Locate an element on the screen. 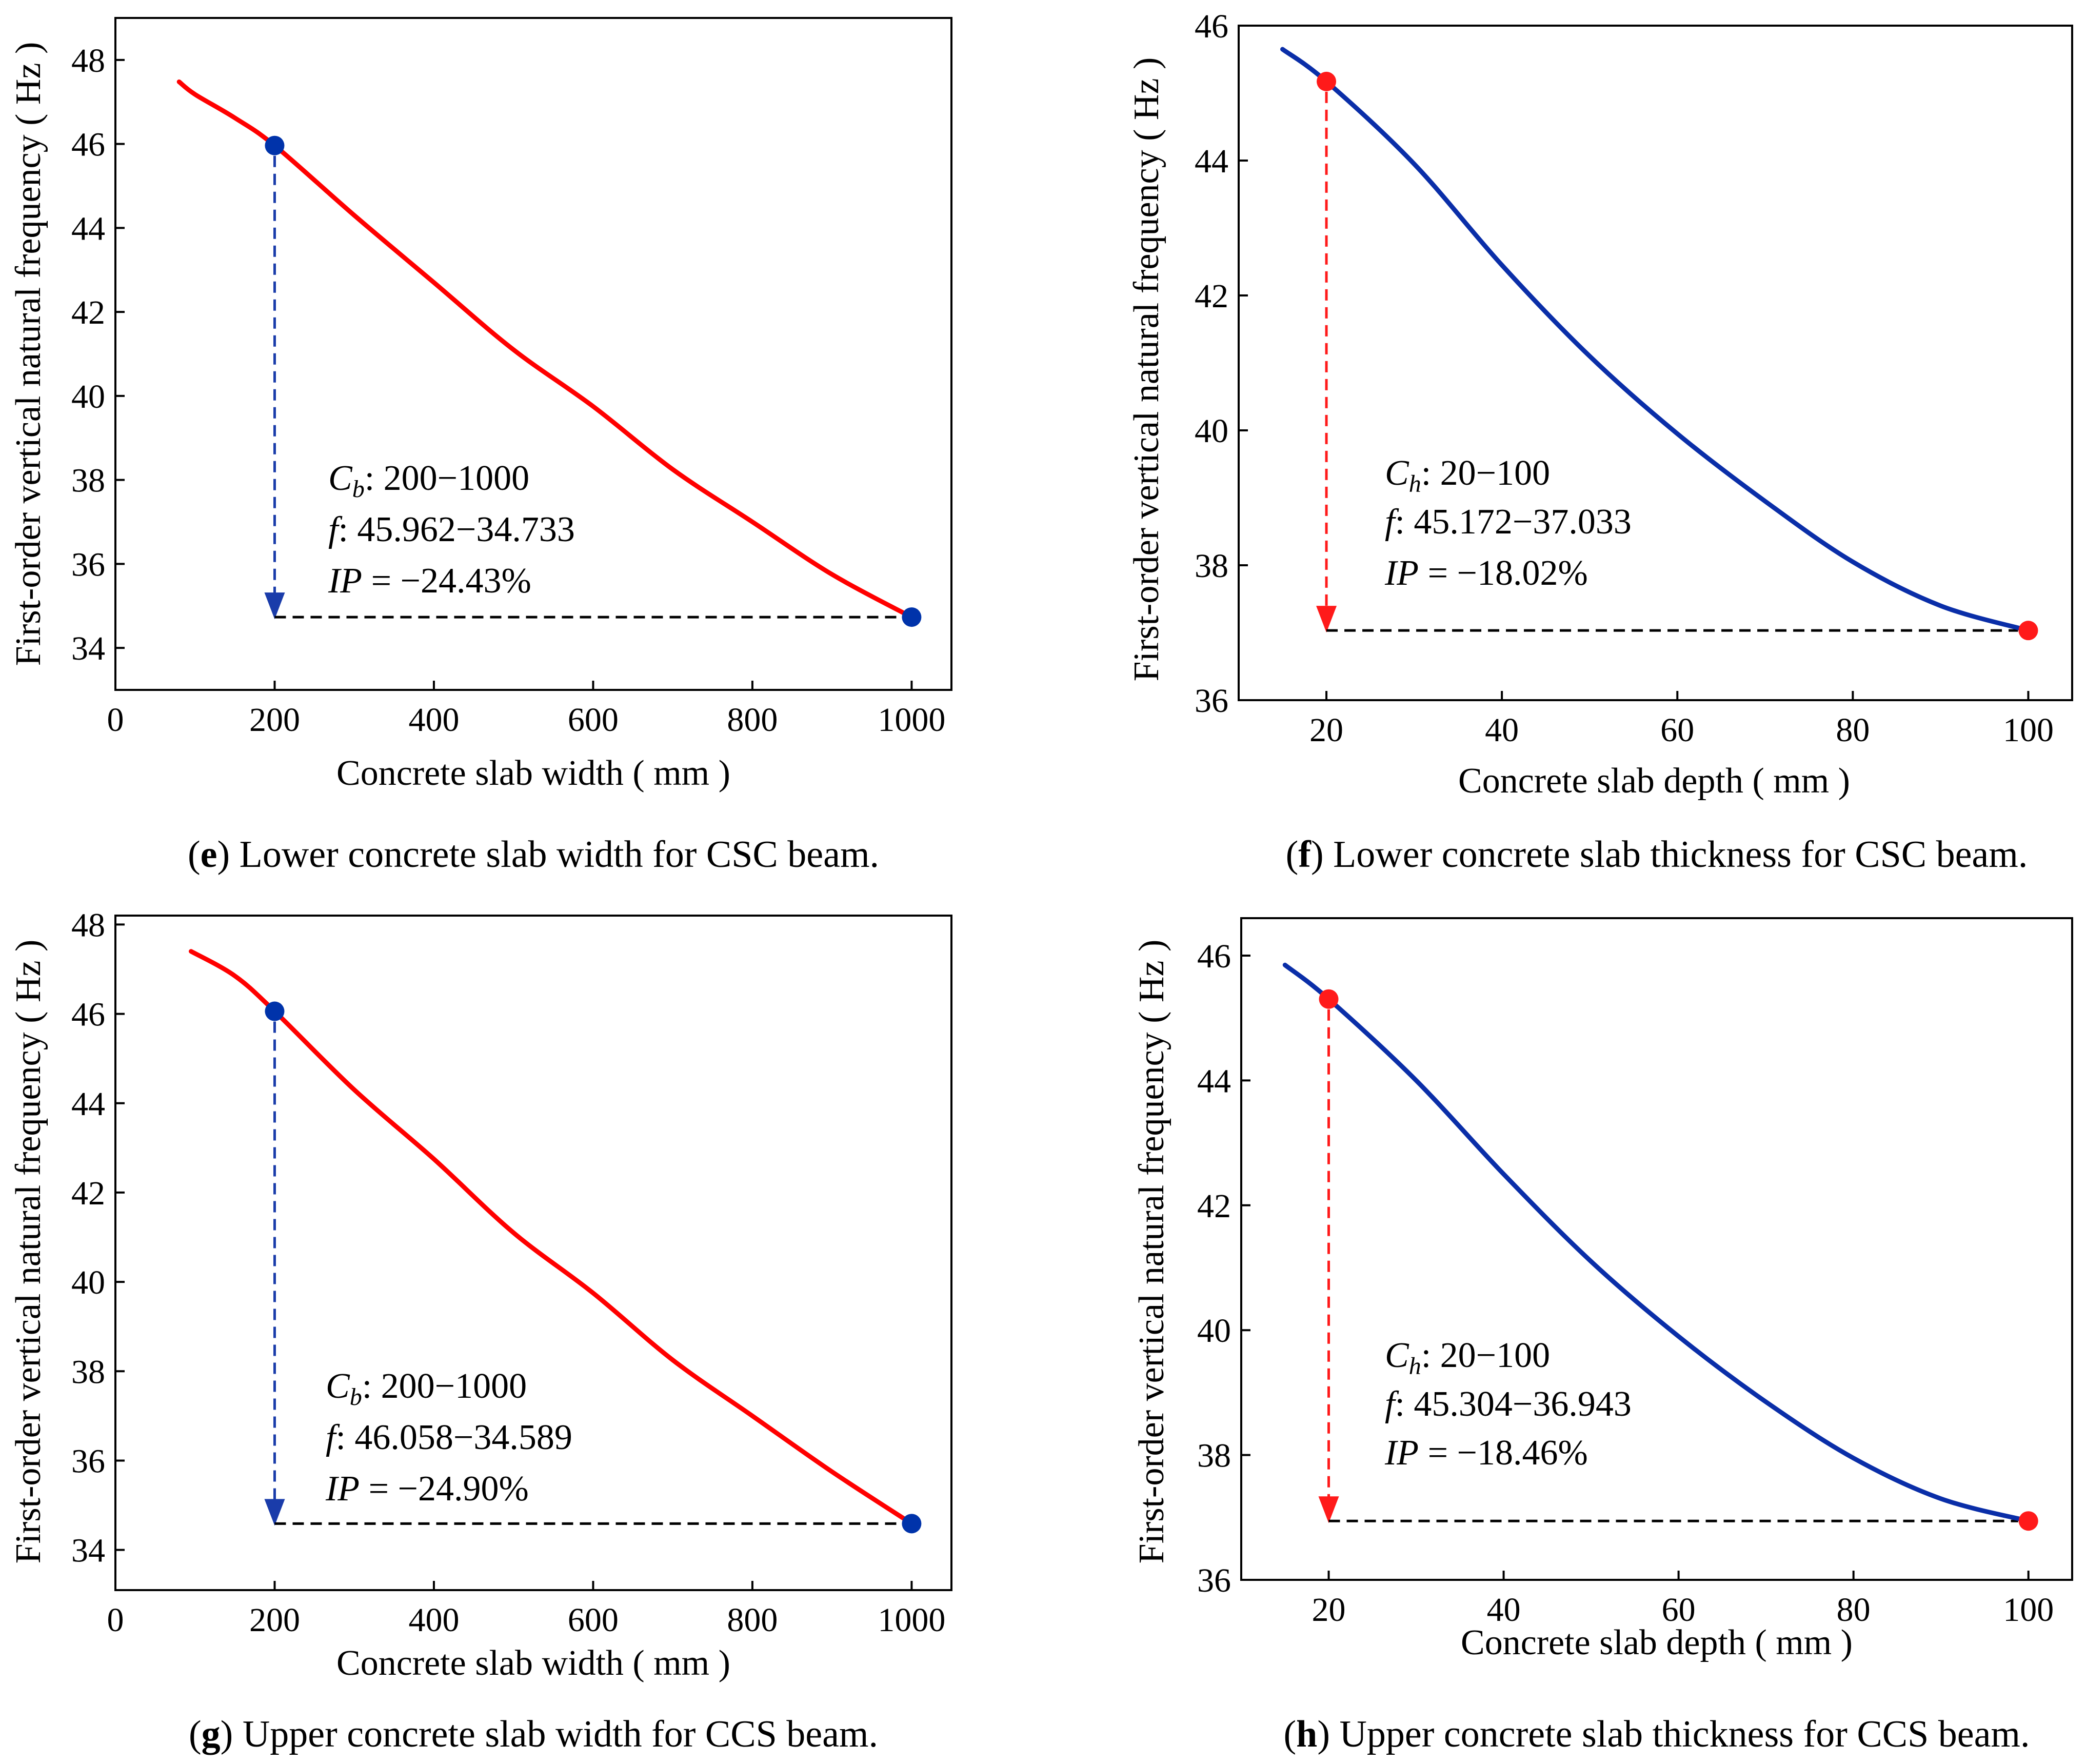 The height and width of the screenshot is (1764, 2086). annotation-line-frequency: f: 46.058−34.589 is located at coordinates (449, 1437).